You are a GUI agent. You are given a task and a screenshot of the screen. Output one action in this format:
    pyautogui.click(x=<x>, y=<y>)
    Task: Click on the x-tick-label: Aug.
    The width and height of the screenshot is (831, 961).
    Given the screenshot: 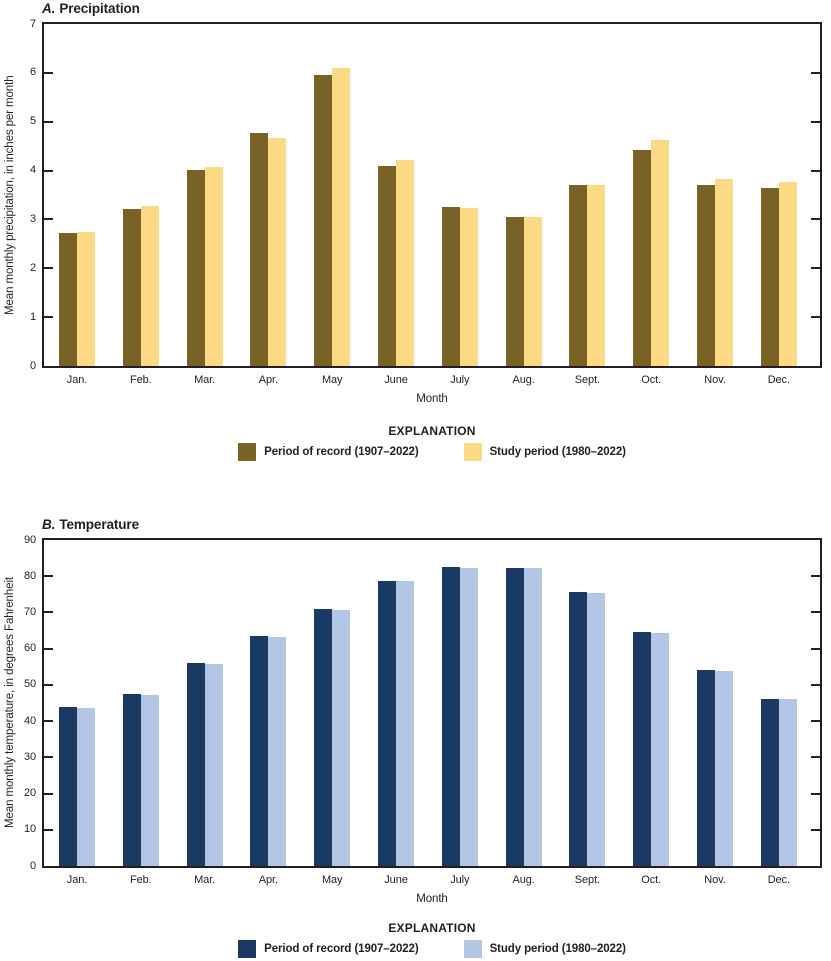 What is the action you would take?
    pyautogui.click(x=523, y=380)
    